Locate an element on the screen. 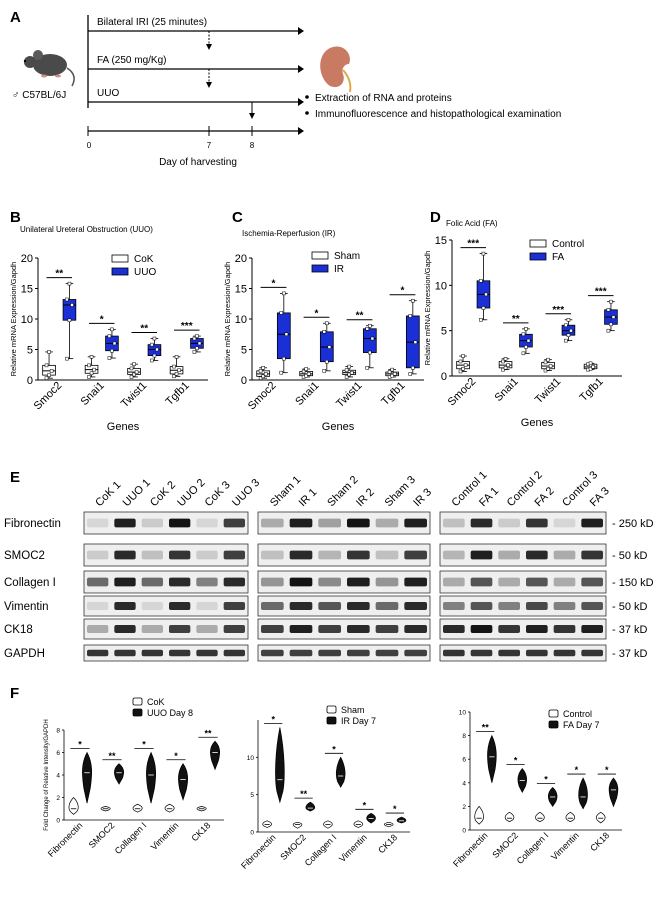 The height and width of the screenshot is (900, 663). lane-label: FA 2 is located at coordinates (544, 497).